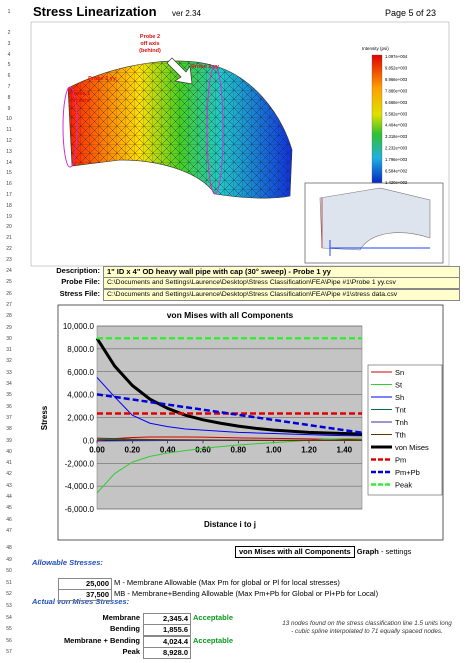  I want to click on allowable-heading: Allowable Stresses:, so click(67, 562).